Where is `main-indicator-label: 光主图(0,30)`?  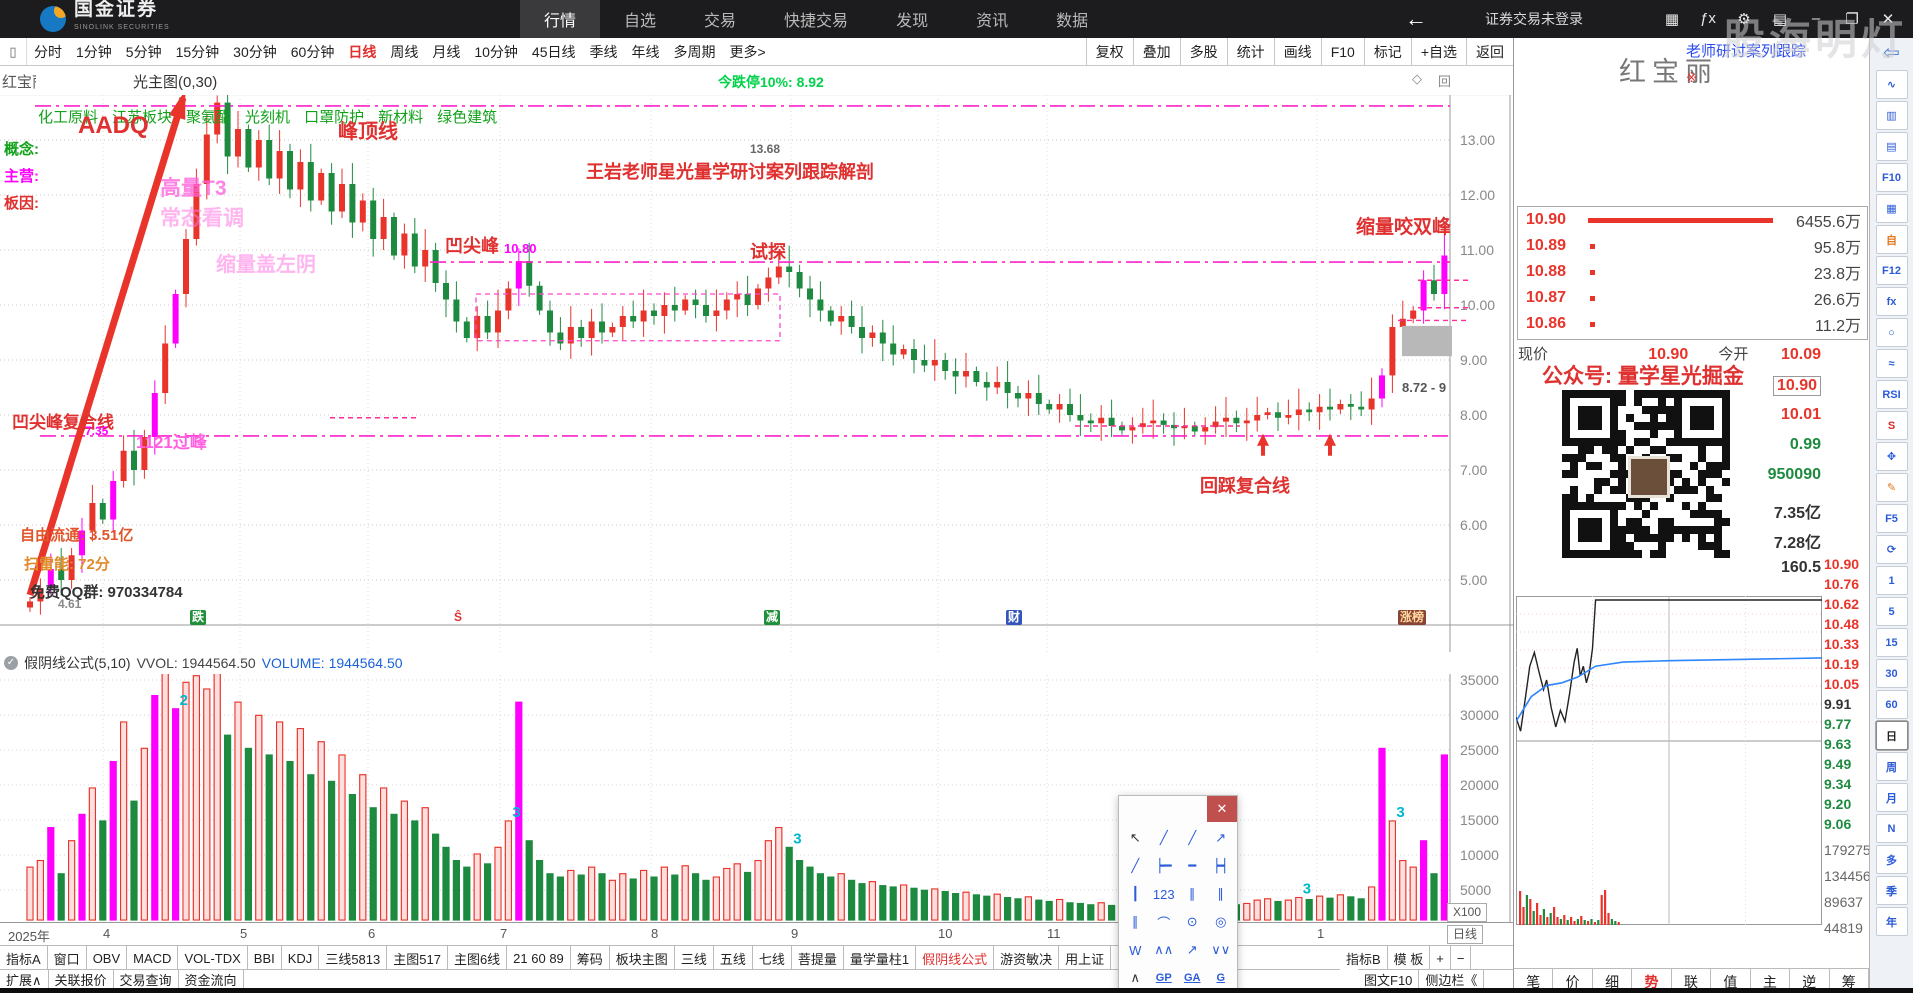 main-indicator-label: 光主图(0,30) is located at coordinates (175, 82).